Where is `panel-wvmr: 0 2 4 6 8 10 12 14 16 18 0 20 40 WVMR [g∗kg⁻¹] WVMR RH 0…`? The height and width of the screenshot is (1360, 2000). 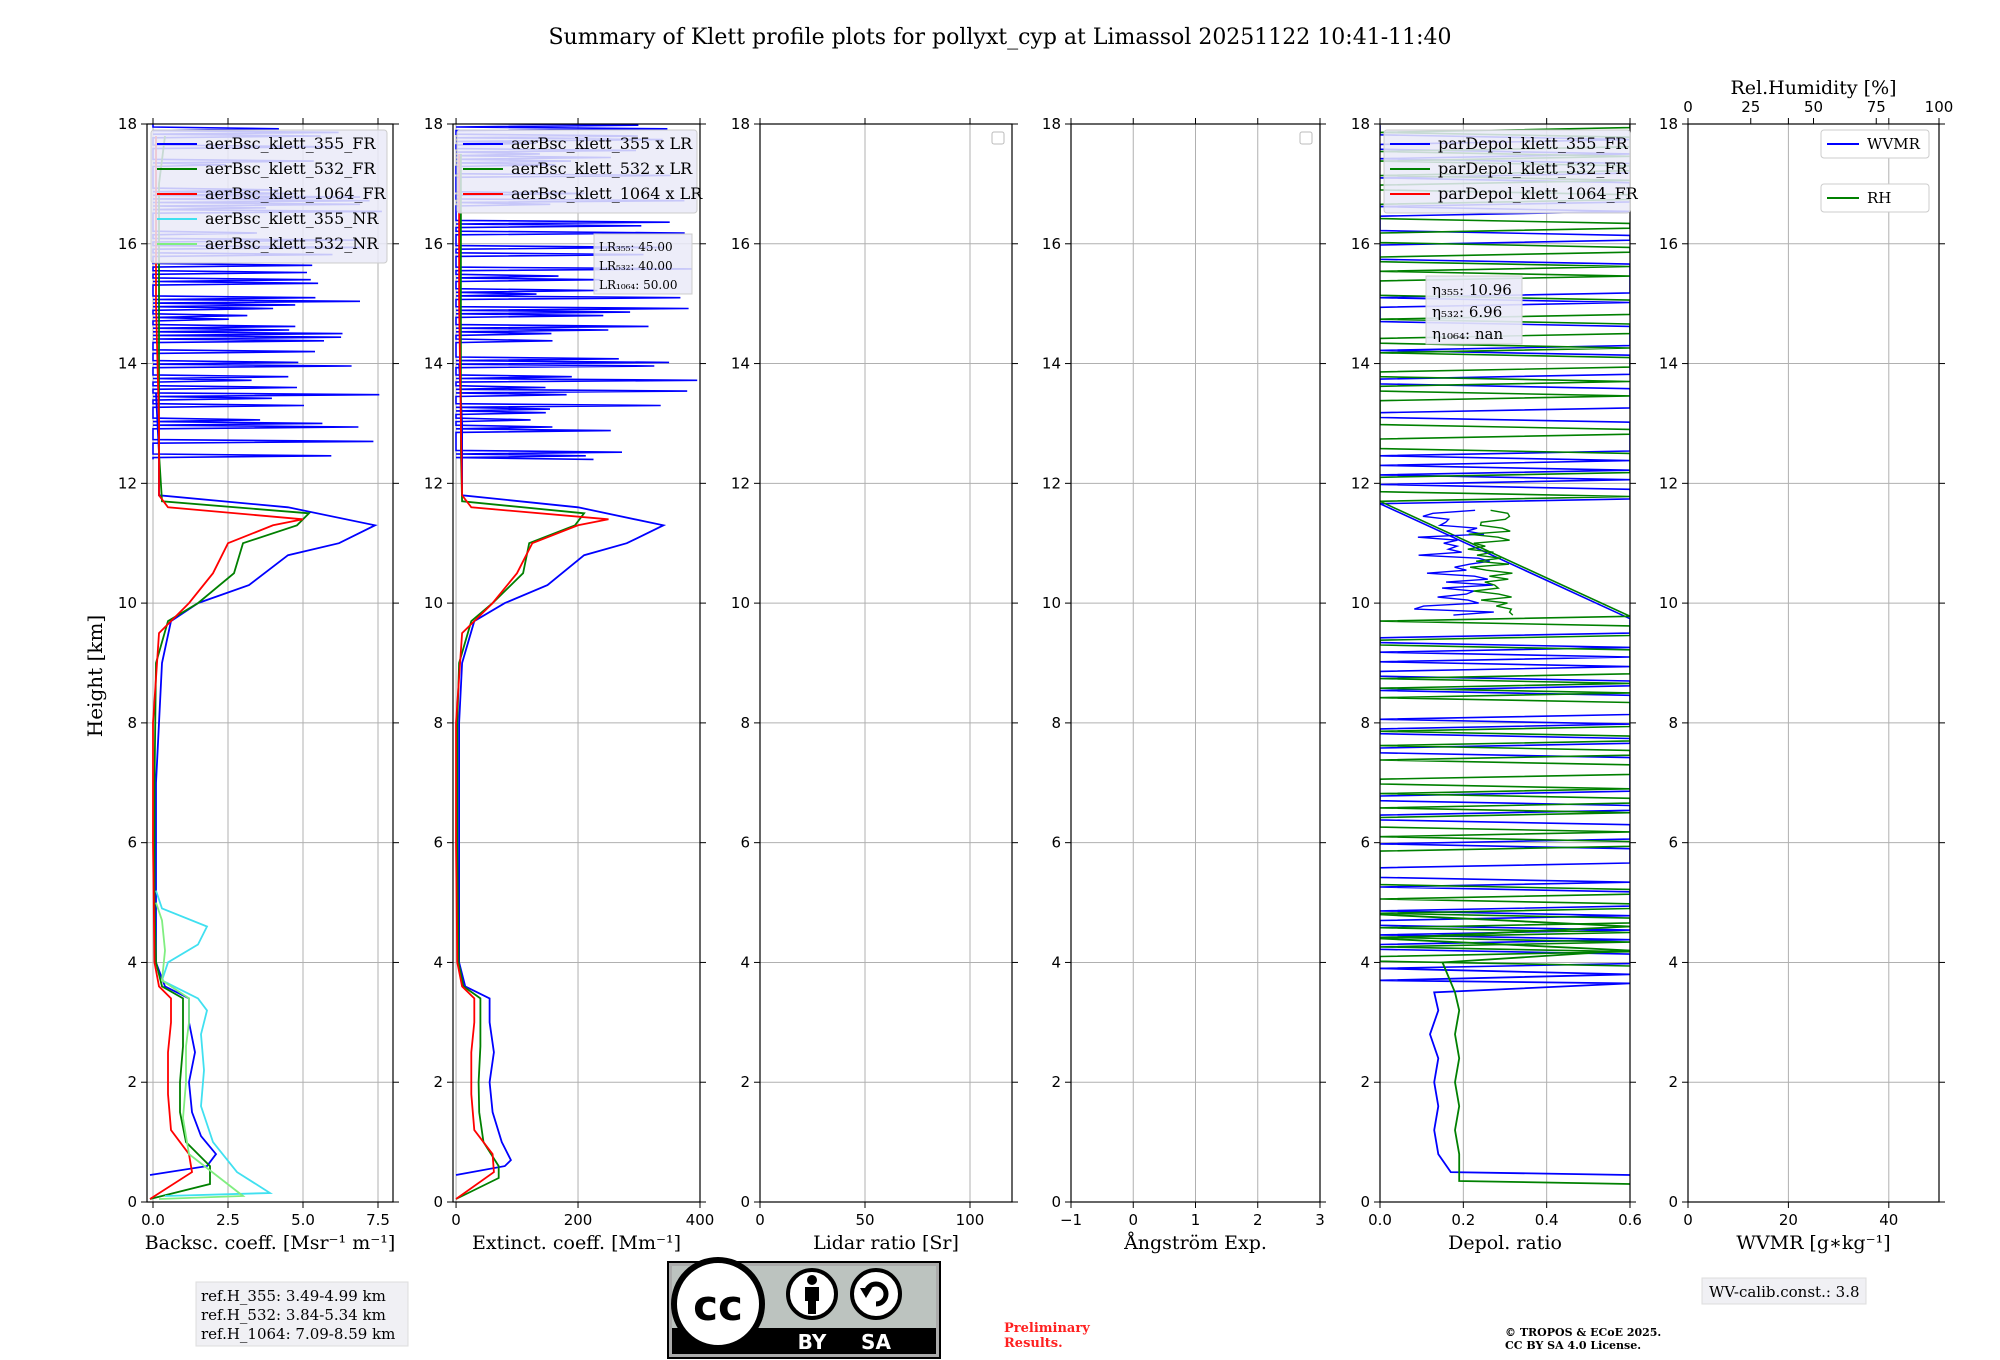 panel-wvmr: 0 2 4 6 8 10 12 14 16 18 0 20 40 WVMR [g∗kg⁻¹] WVMR RH 0… is located at coordinates (1806, 665).